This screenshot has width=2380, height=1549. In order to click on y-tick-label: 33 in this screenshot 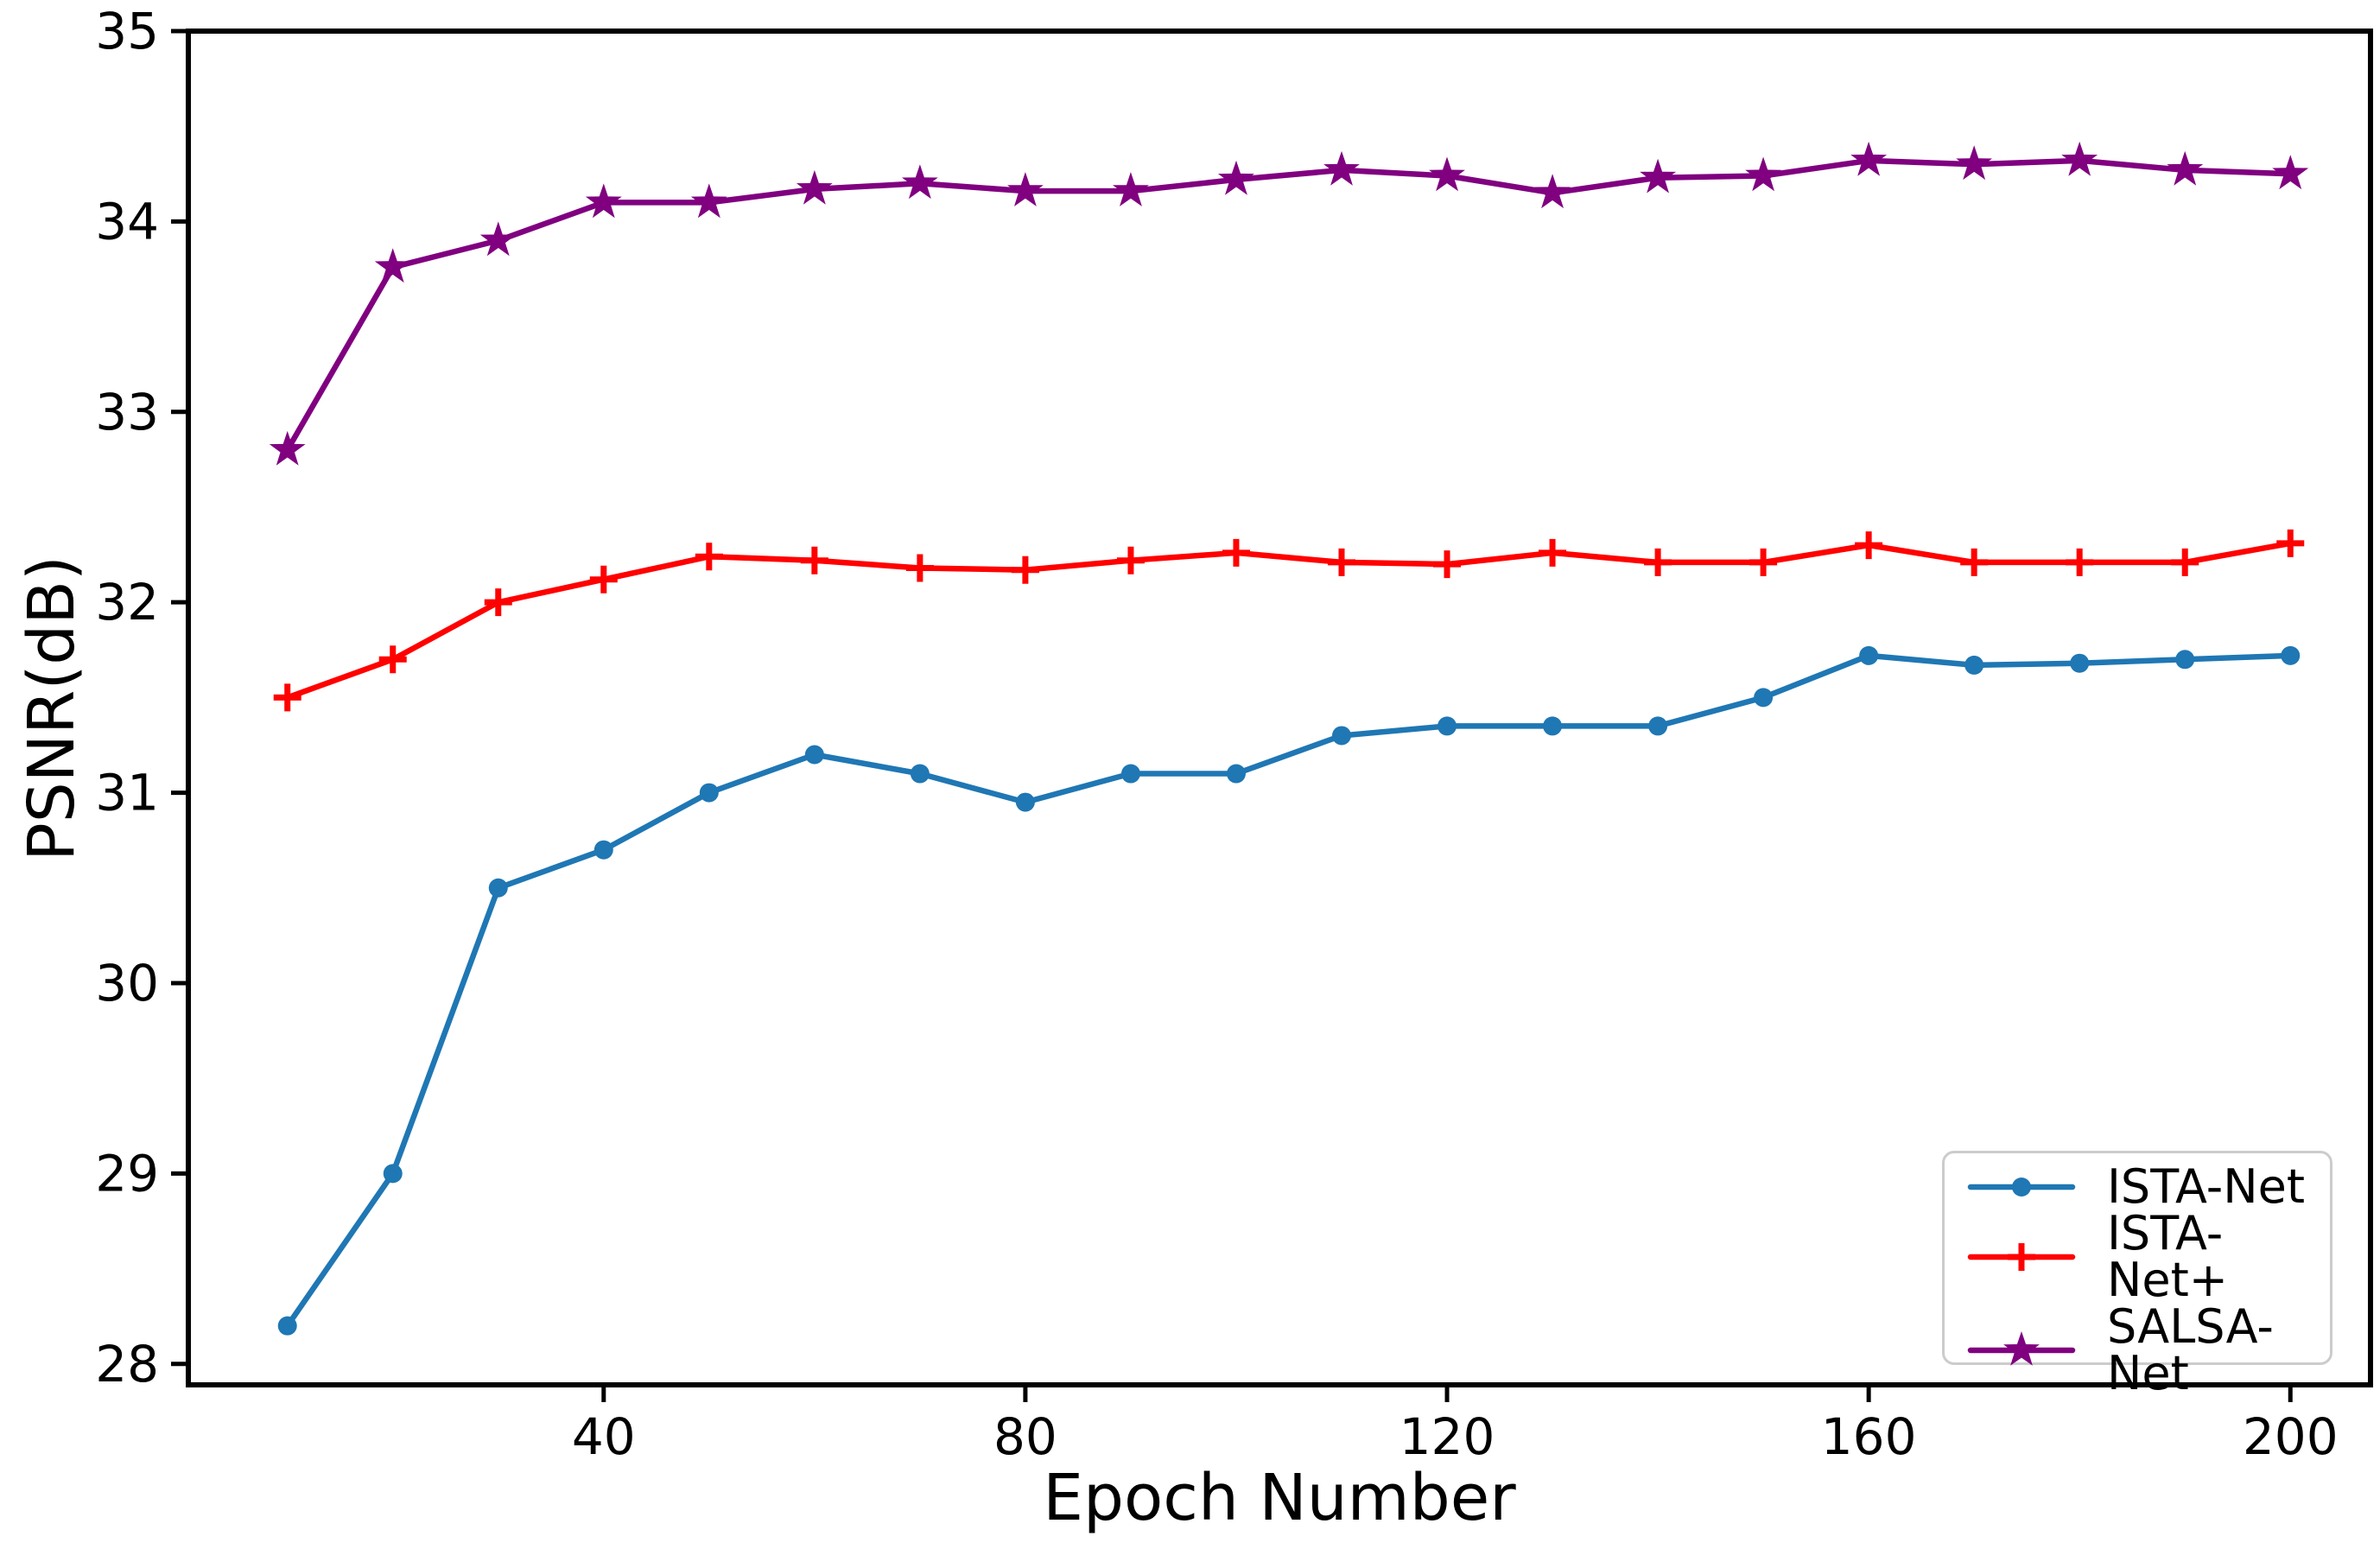, I will do `click(127, 412)`.